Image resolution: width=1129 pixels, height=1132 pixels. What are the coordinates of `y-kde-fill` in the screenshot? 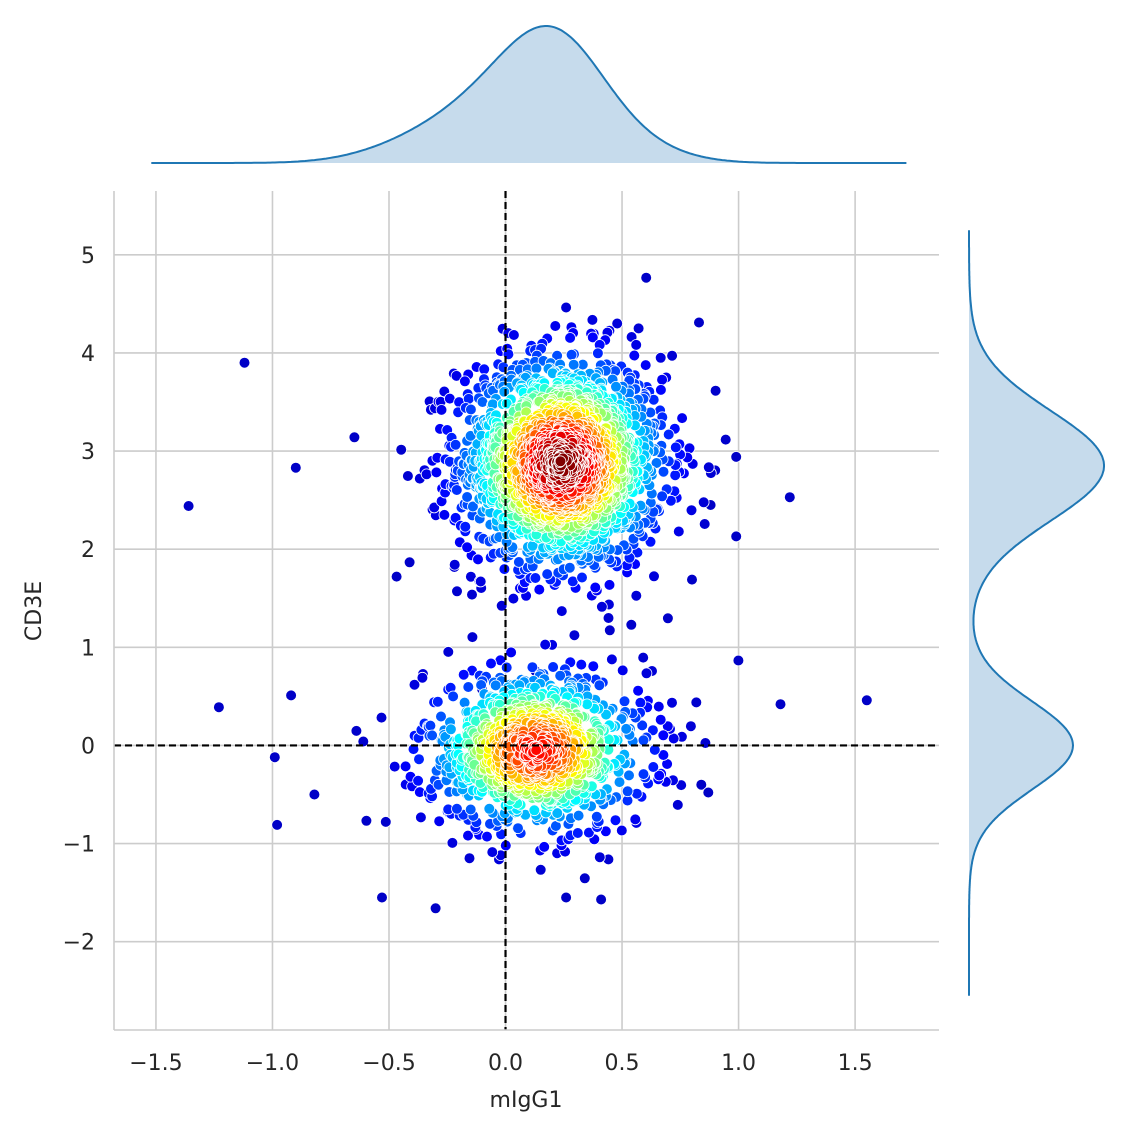 It's located at (1036, 613).